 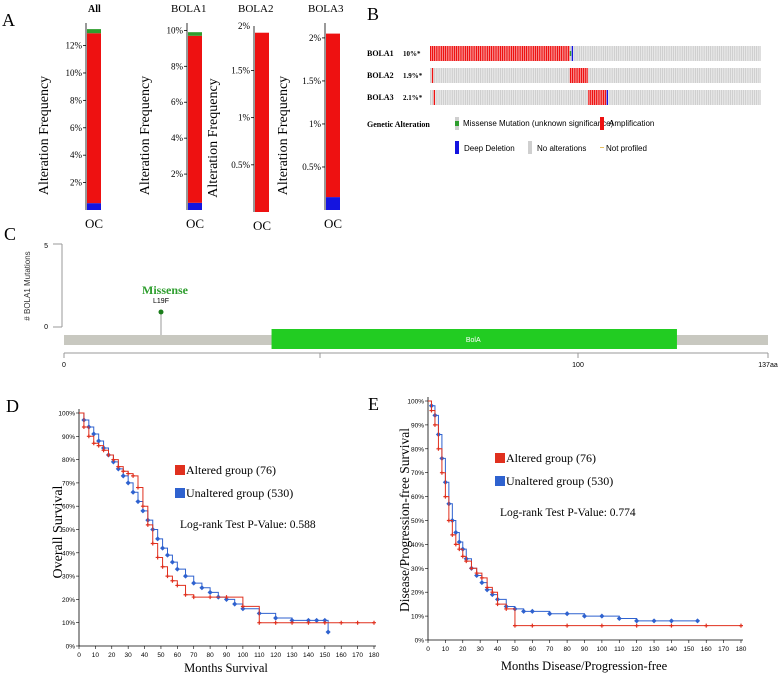 What do you see at coordinates (380, 53) in the screenshot?
I see `oncoprint-gene-0: BOLA1` at bounding box center [380, 53].